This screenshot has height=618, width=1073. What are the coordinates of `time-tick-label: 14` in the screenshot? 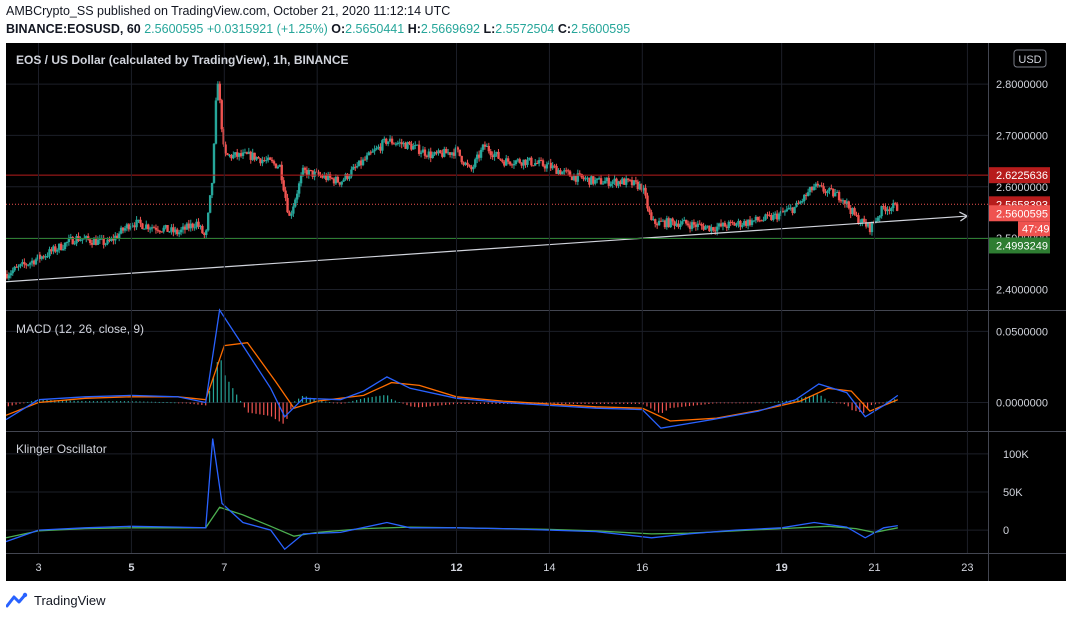 It's located at (549, 568).